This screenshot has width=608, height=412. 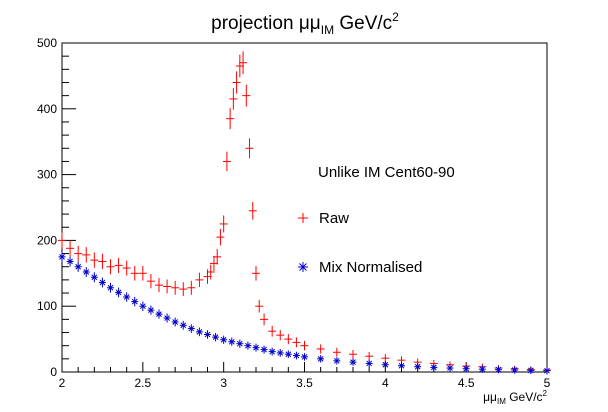 What do you see at coordinates (62, 383) in the screenshot?
I see `x-tick-label: 2` at bounding box center [62, 383].